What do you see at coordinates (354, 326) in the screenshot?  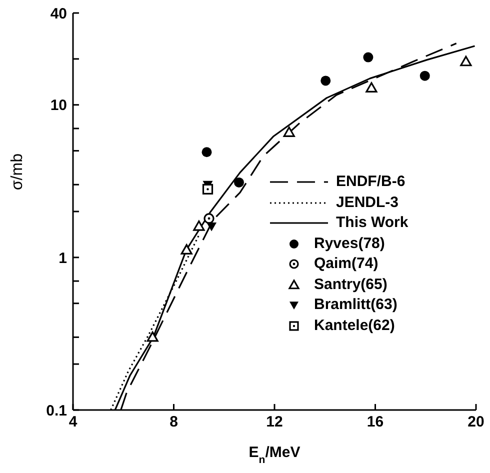 I see `legend-label: Kantele(62)` at bounding box center [354, 326].